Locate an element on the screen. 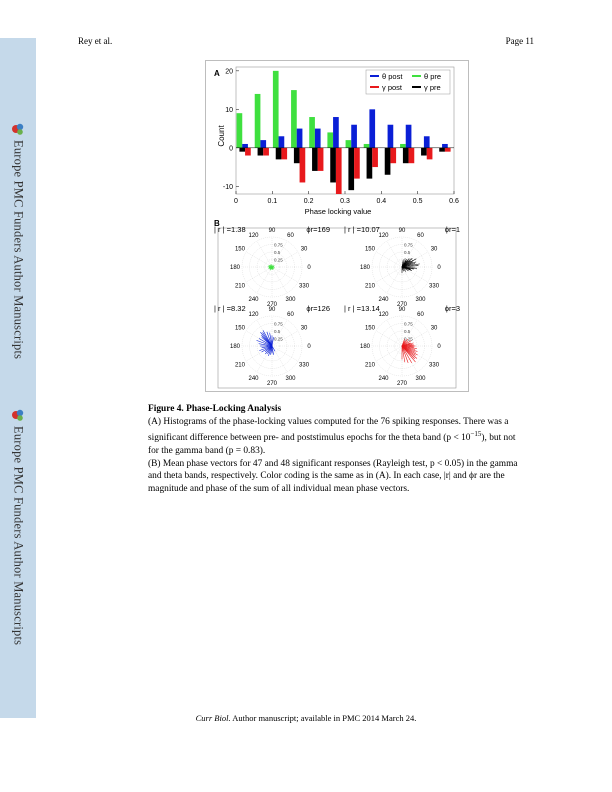 This screenshot has width=612, height=792. x-tick-label: 0 is located at coordinates (236, 201).